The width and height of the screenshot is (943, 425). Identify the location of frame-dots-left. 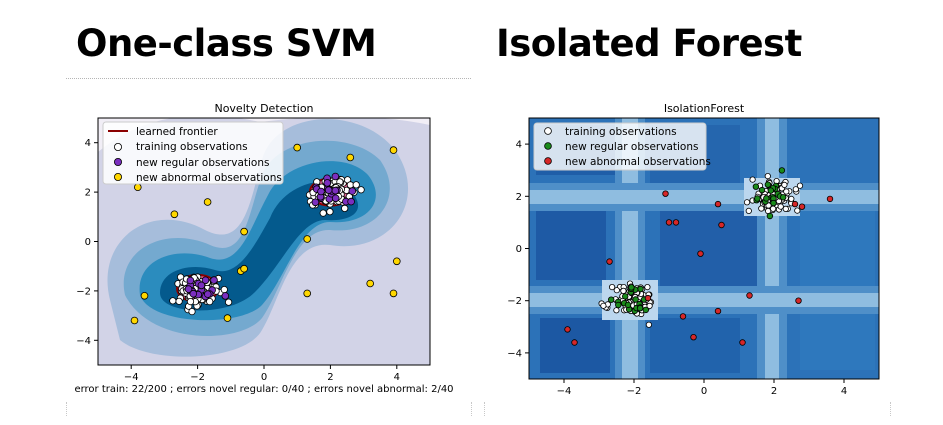
(66, 409).